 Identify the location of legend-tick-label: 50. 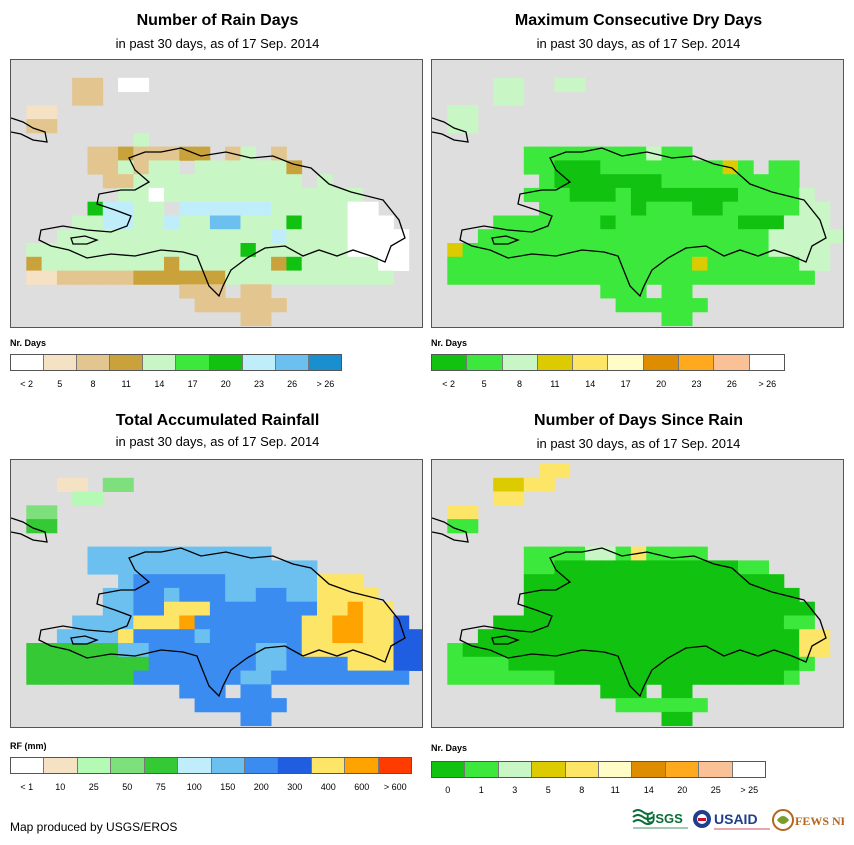
(127, 787).